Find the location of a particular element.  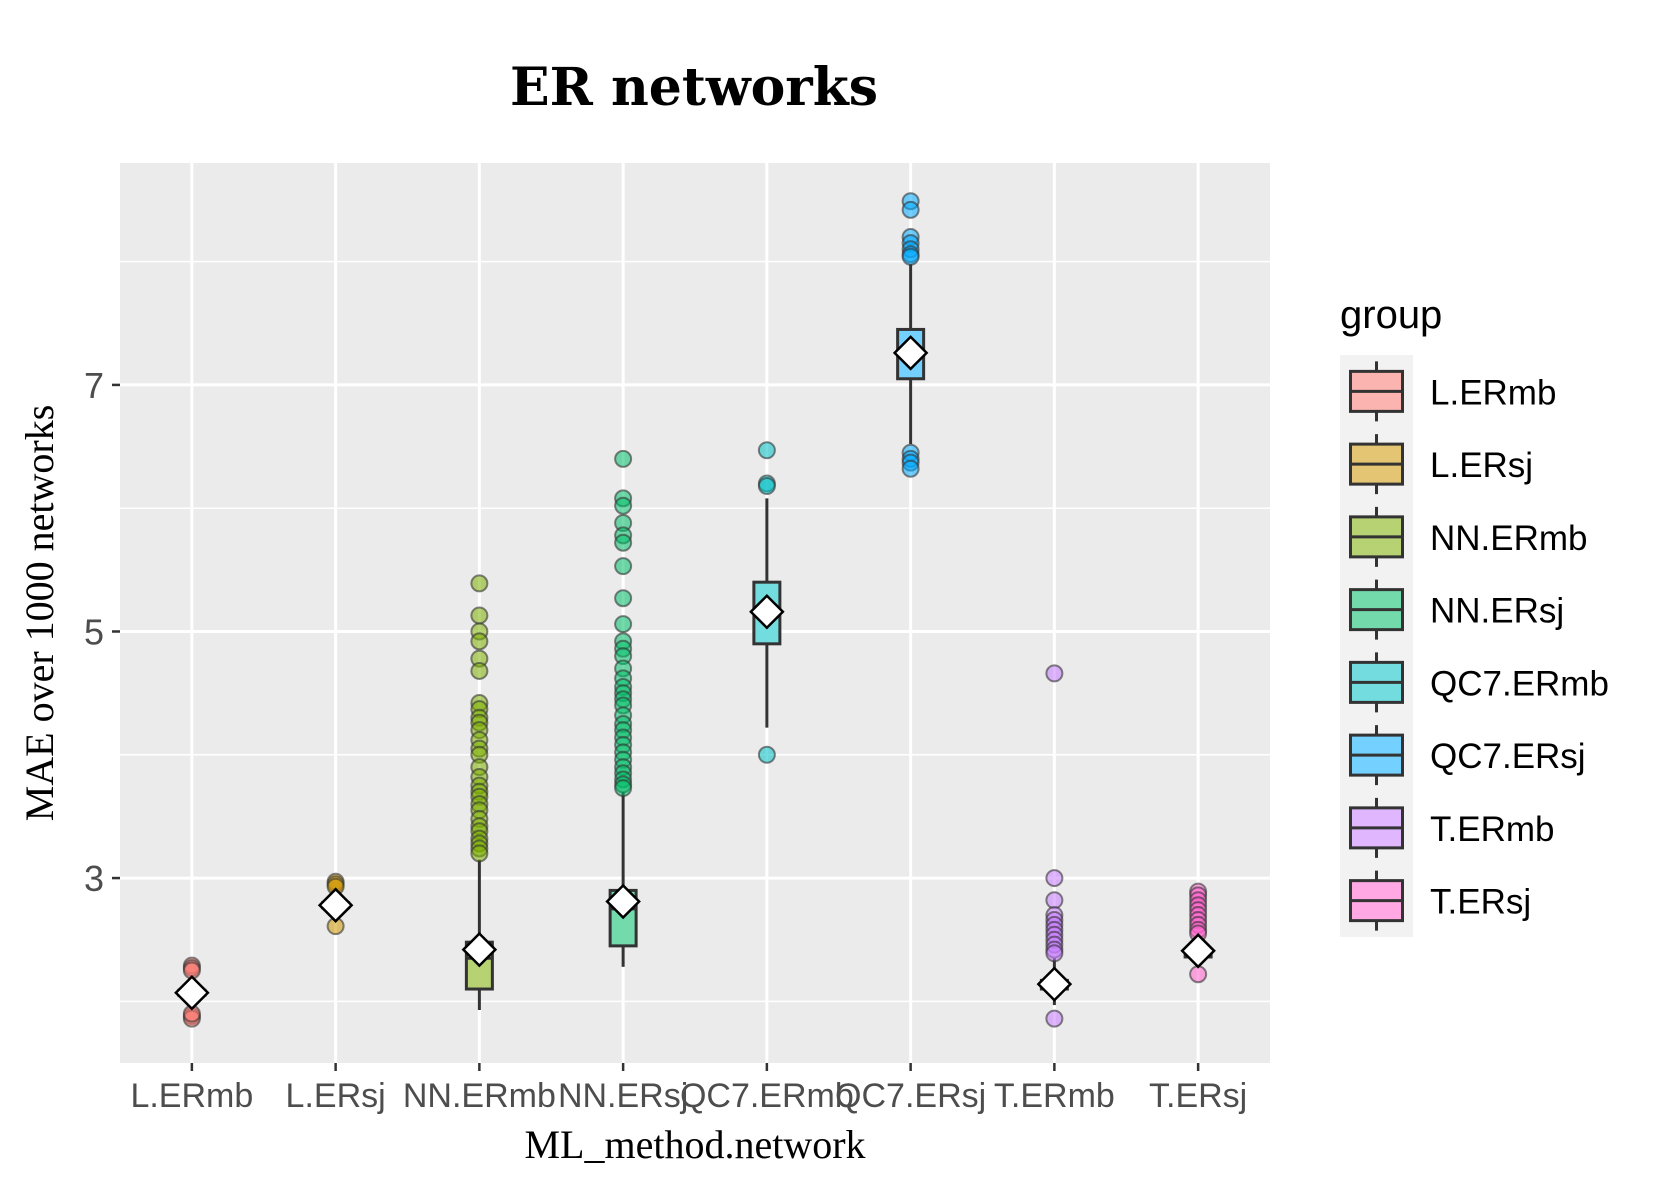

boxplot-QC7.ERsj is located at coordinates (910, 335).